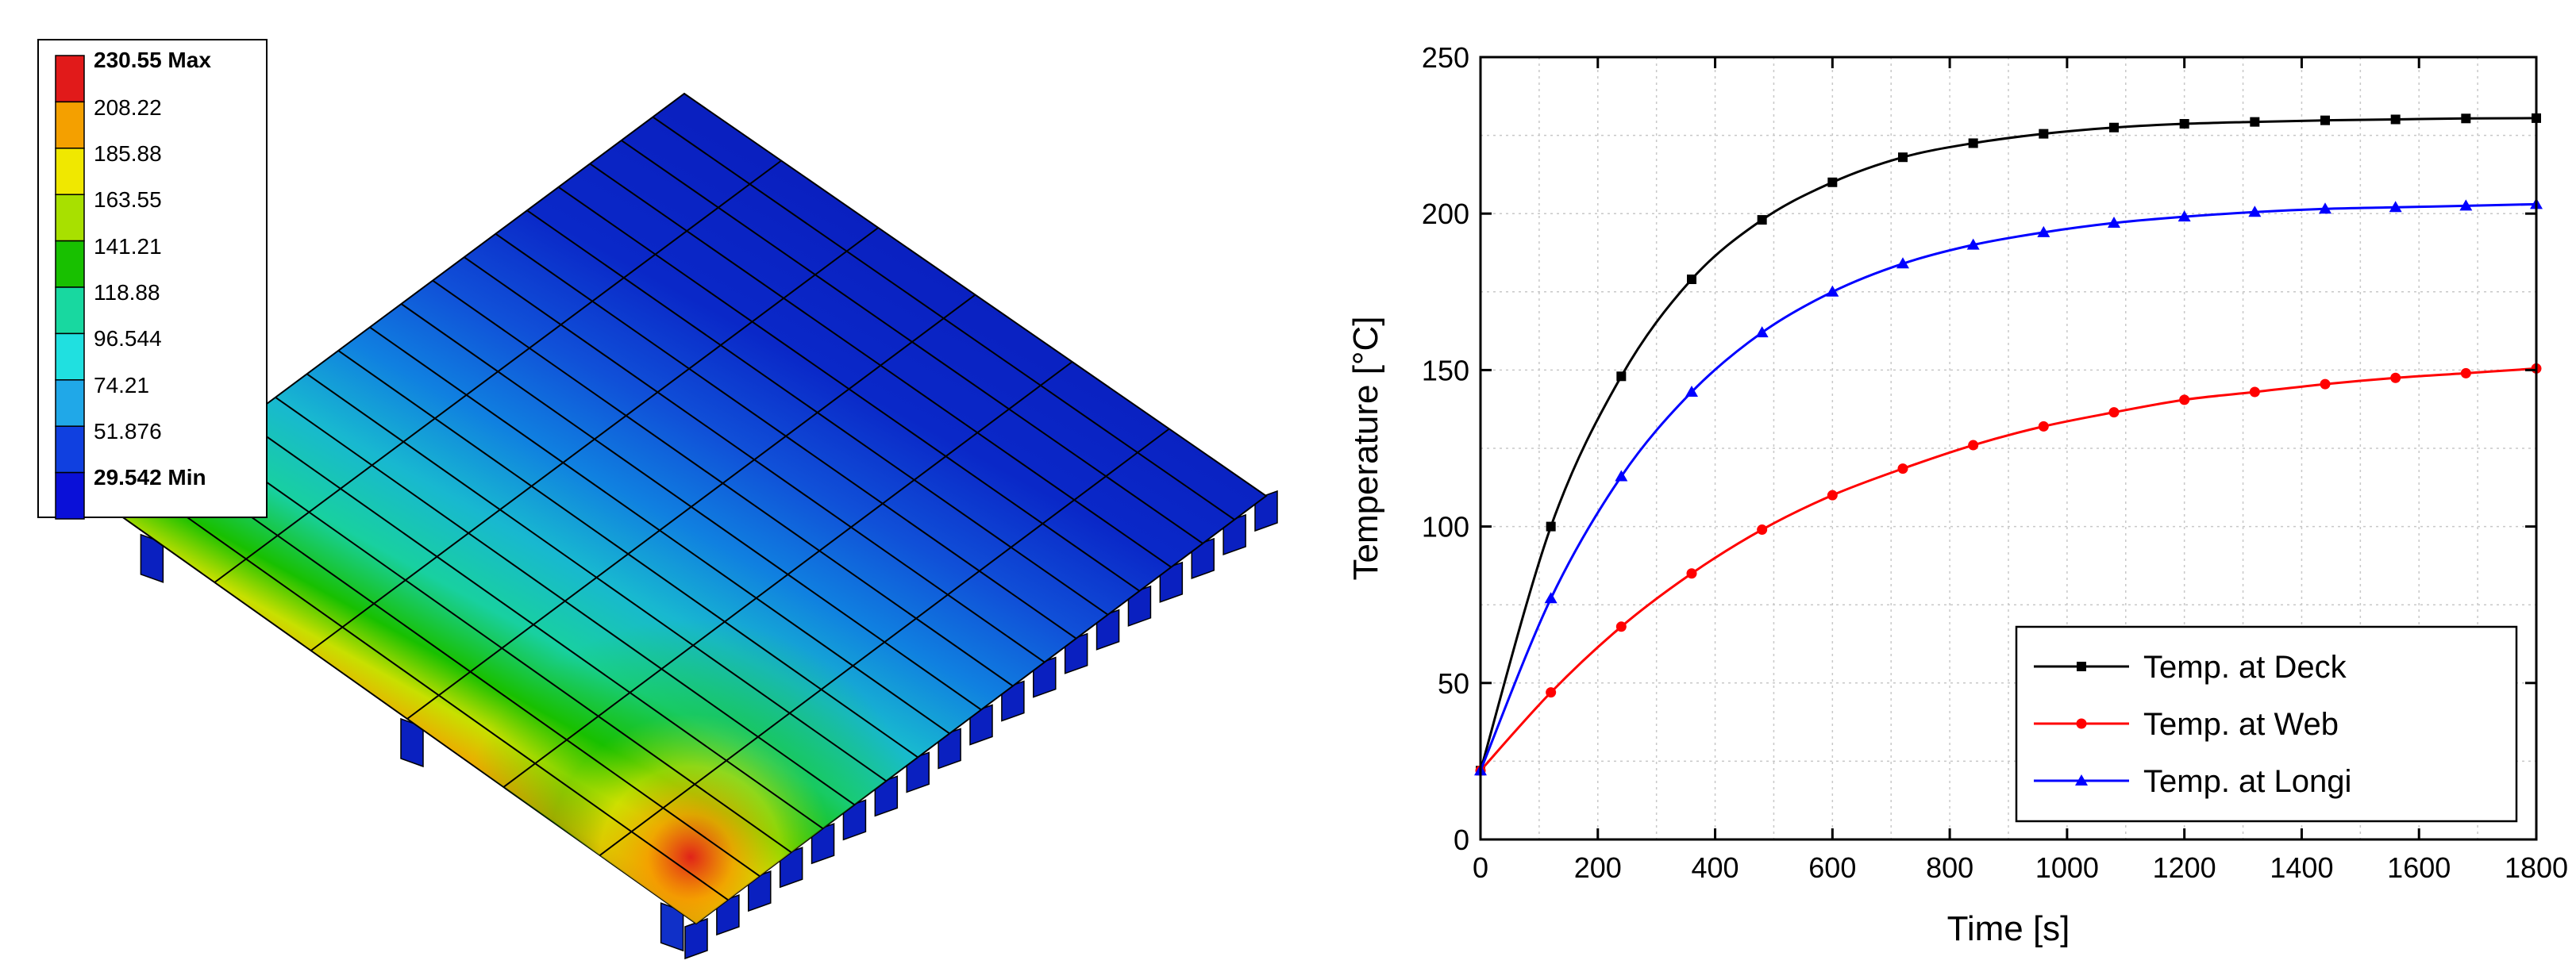 The height and width of the screenshot is (968, 2576). I want to click on legend-level-1: 208.22, so click(128, 107).